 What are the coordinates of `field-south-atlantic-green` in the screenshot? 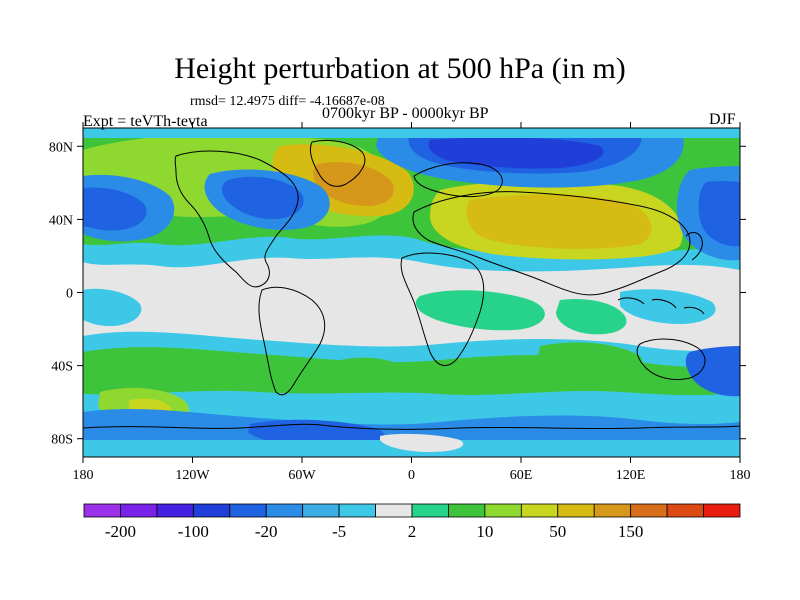 It's located at (373, 373).